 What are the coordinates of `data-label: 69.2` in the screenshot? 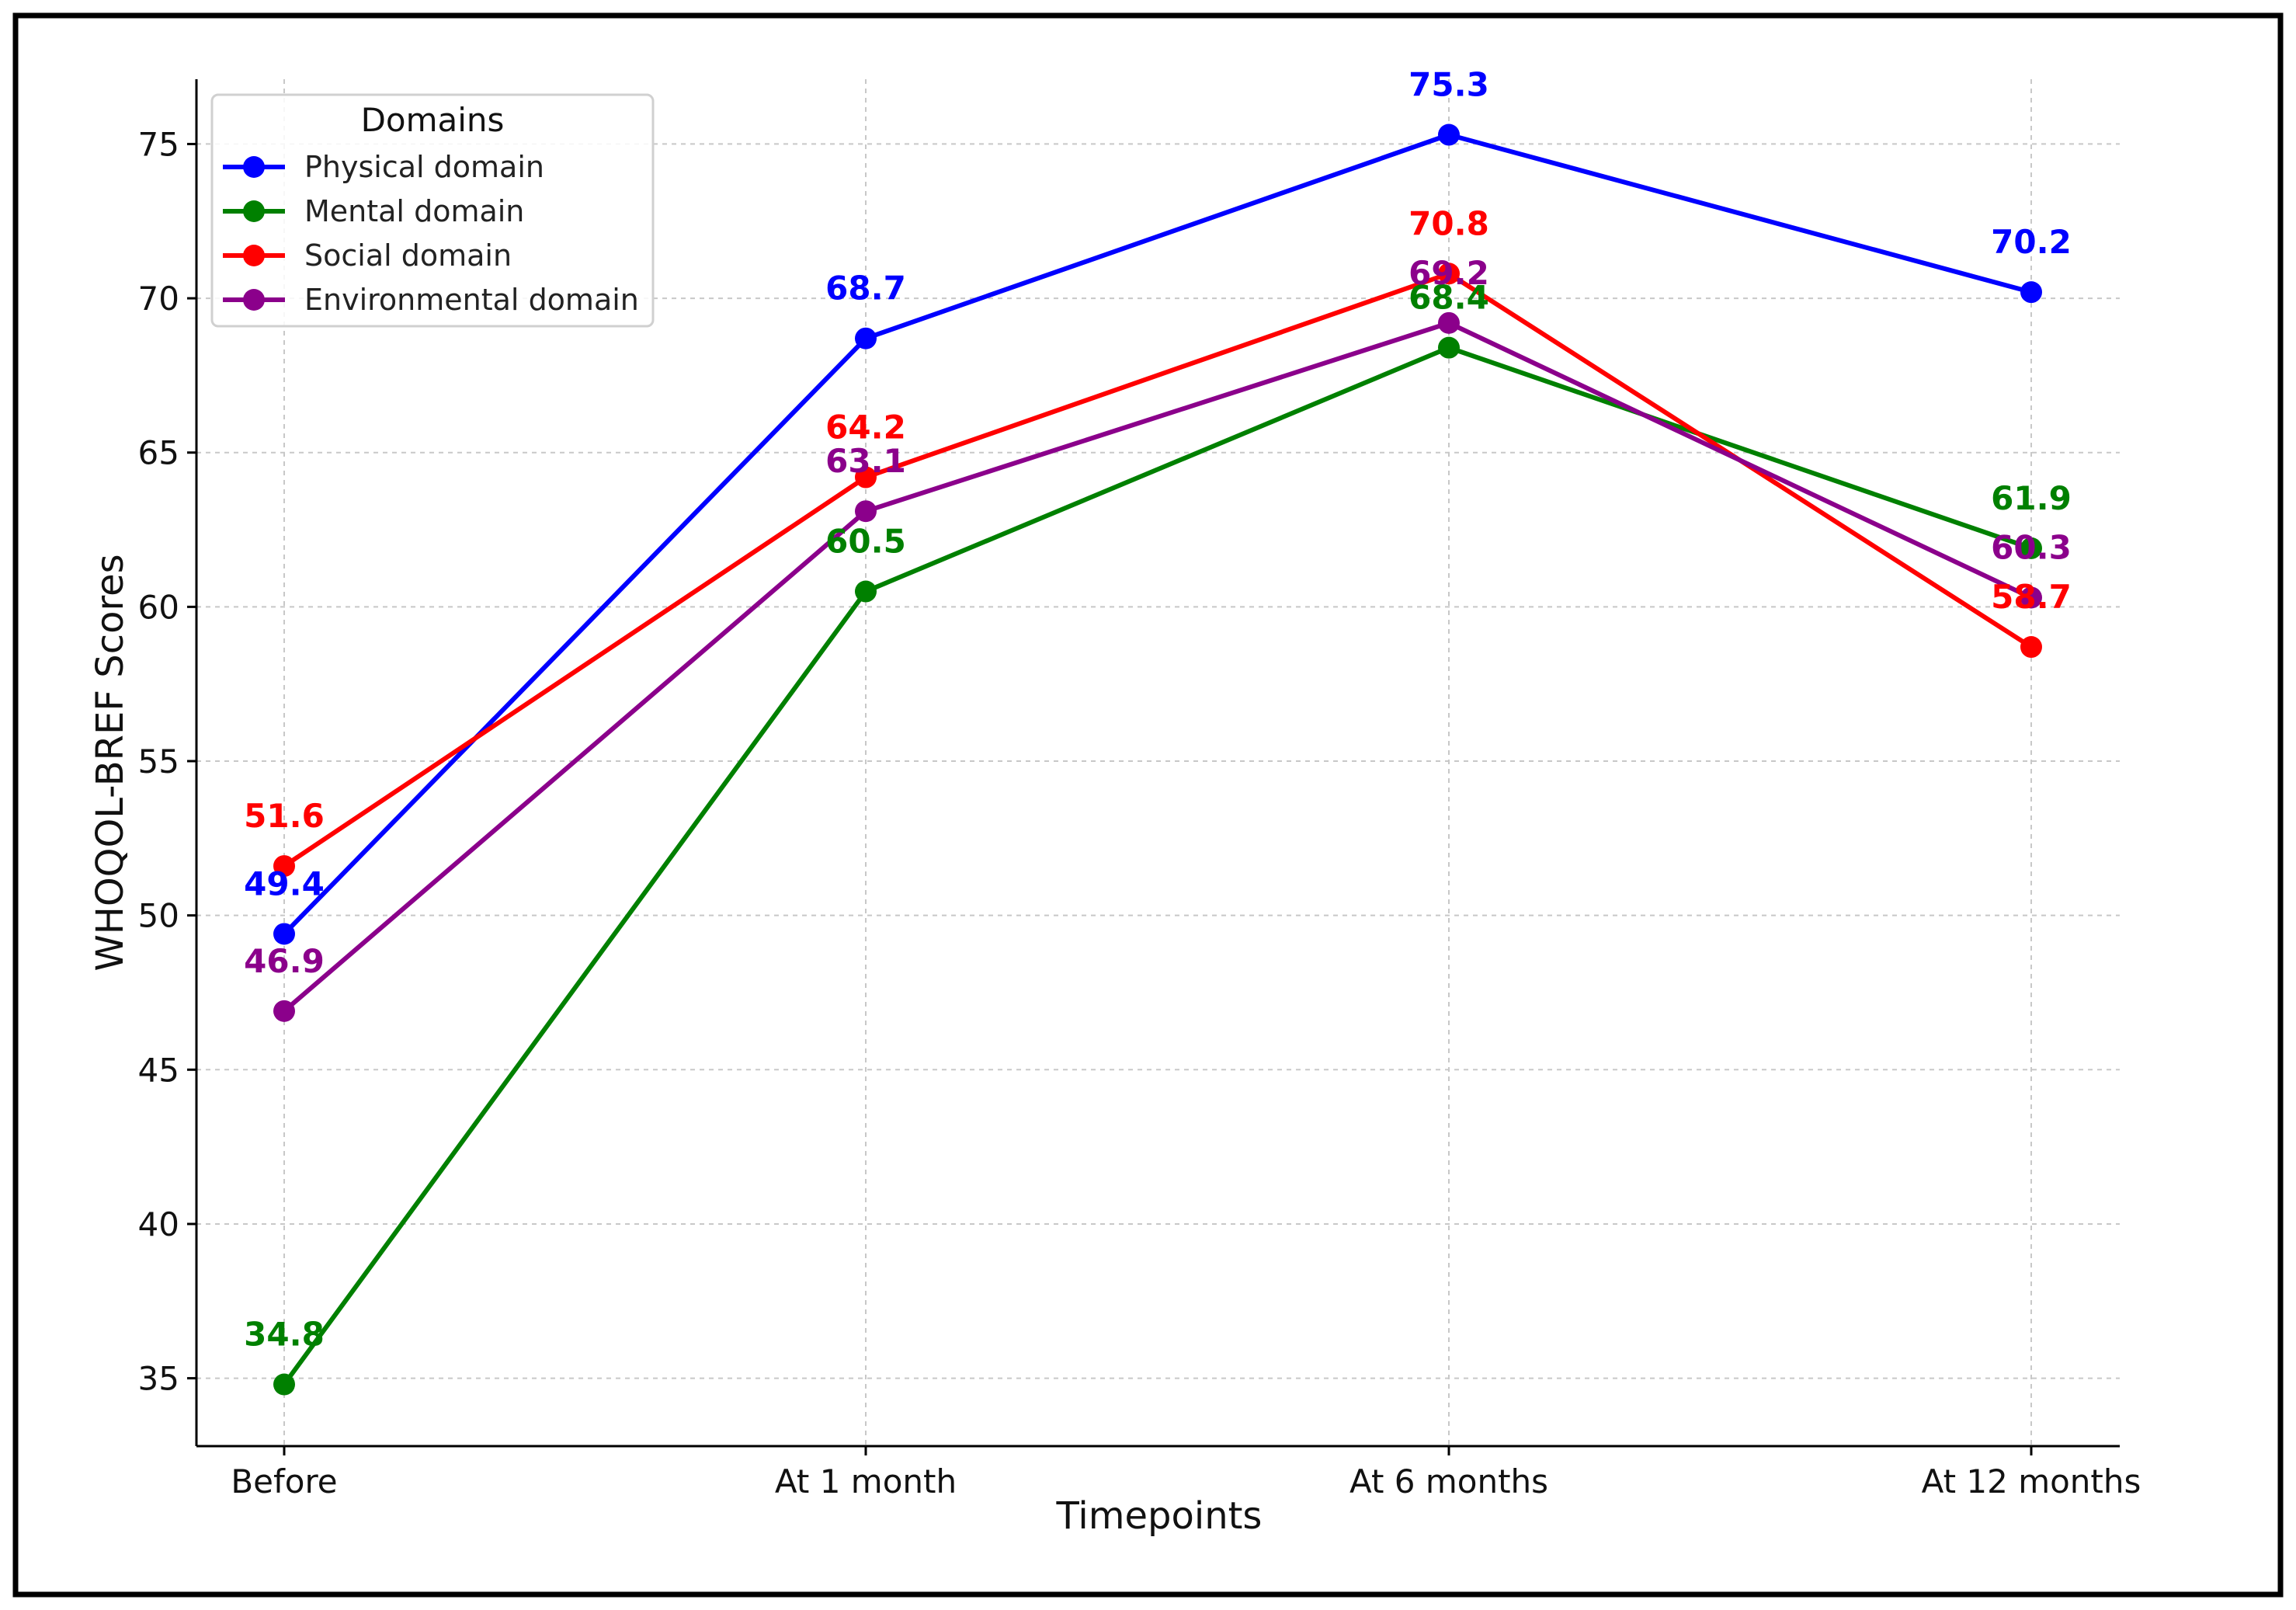 It's located at (1449, 273).